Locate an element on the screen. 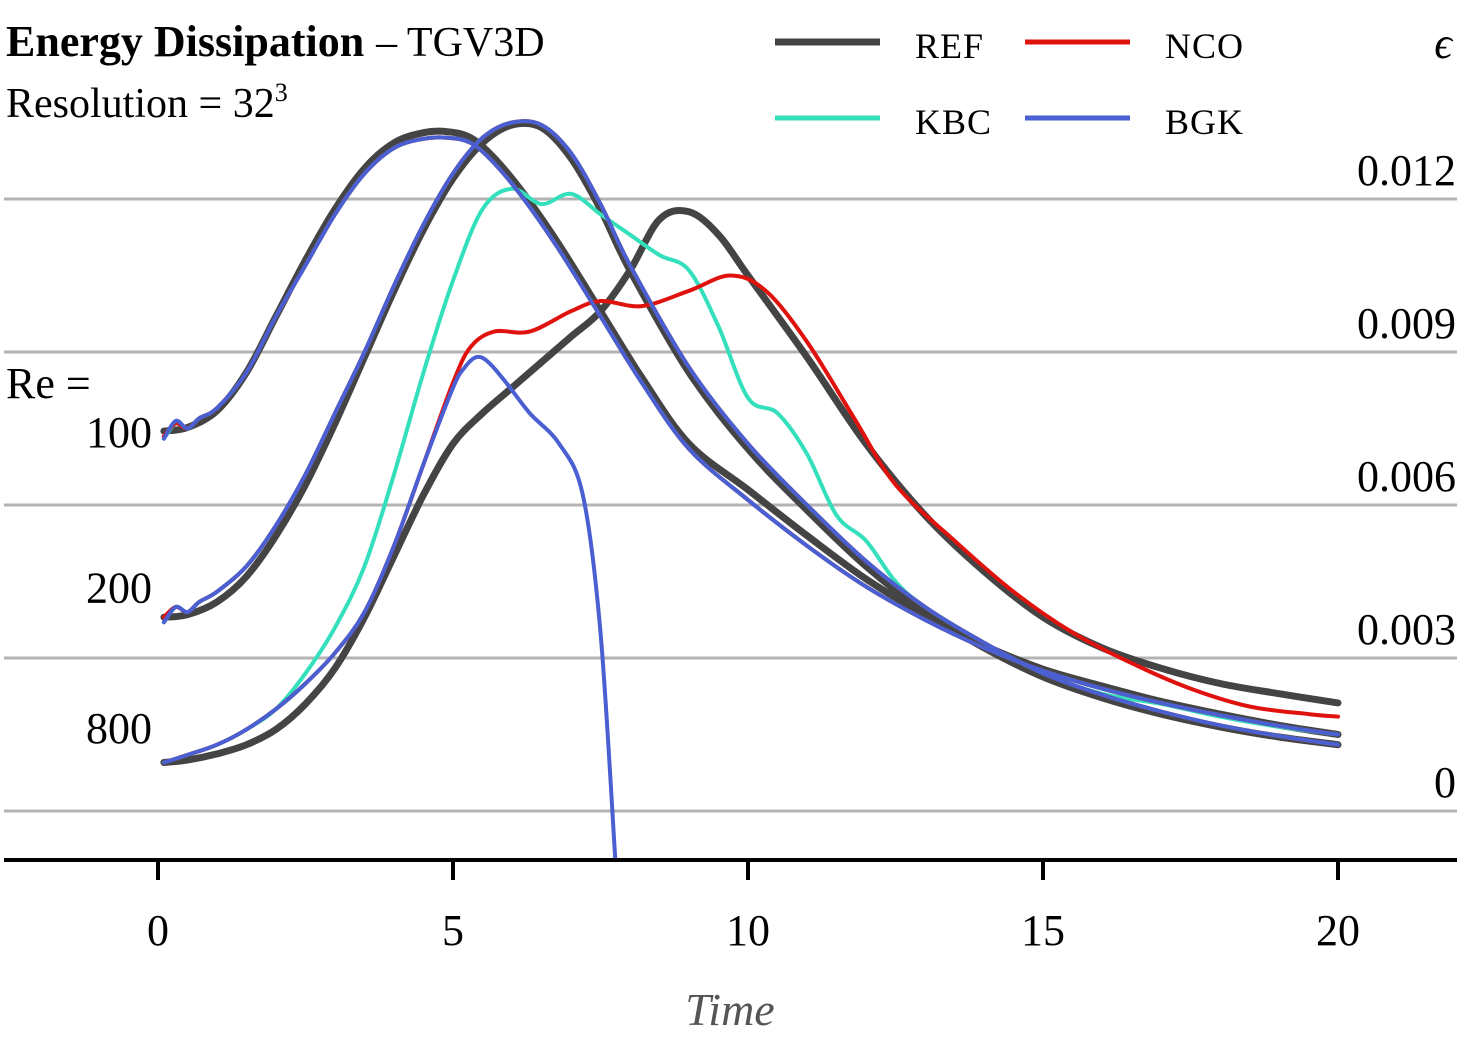 This screenshot has height=1047, width=1461. y-tick-label: 0.006 is located at coordinates (1406, 476).